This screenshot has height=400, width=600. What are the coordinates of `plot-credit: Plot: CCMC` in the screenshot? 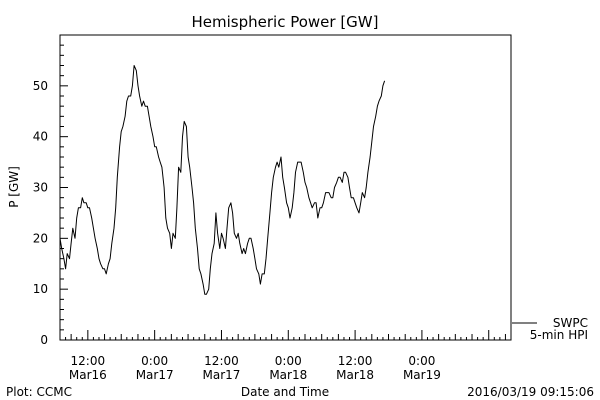 It's located at (39, 392).